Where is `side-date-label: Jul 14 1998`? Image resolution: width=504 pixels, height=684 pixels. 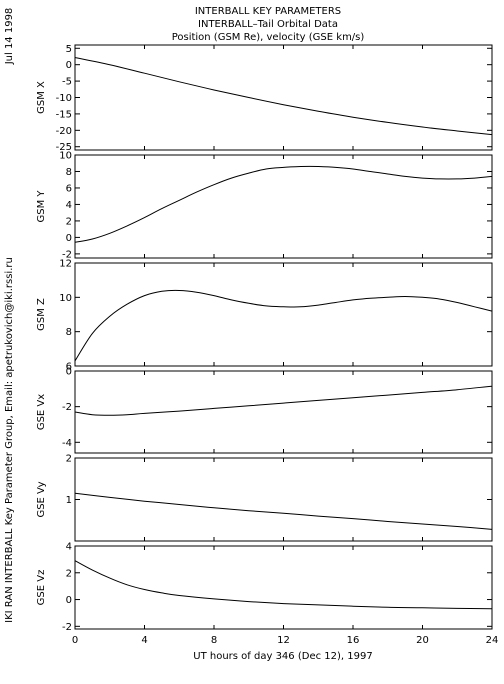 side-date-label: Jul 14 1998 is located at coordinates (9, 37).